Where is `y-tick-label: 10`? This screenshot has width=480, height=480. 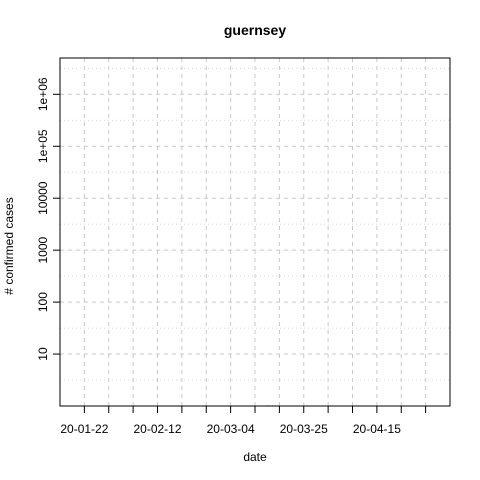 y-tick-label: 10 is located at coordinates (43, 354).